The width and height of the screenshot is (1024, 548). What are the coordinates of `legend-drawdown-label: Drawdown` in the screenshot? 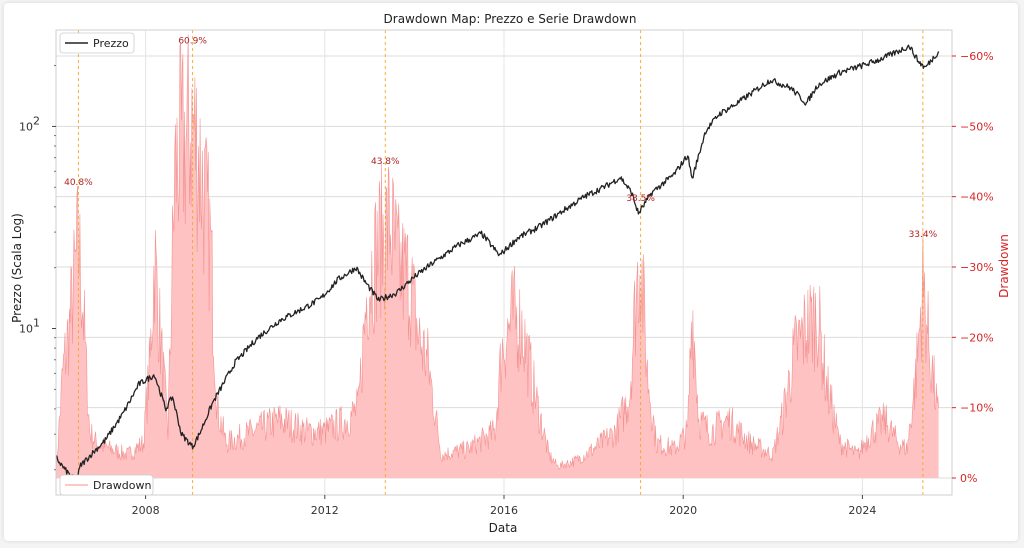 It's located at (122, 485).